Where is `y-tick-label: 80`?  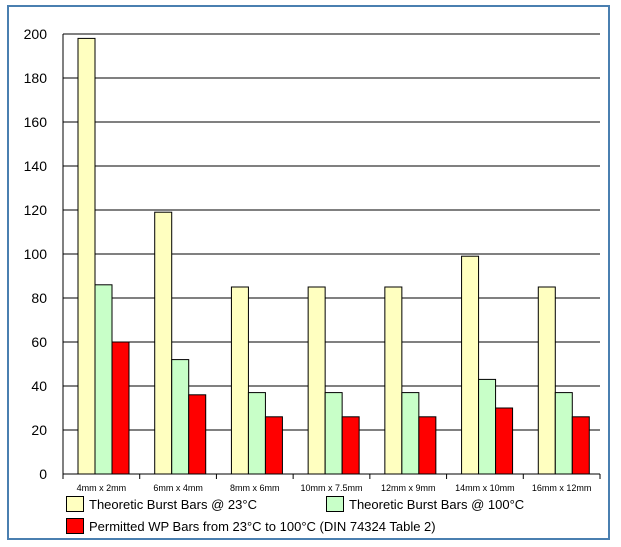
y-tick-label: 80 is located at coordinates (39, 298).